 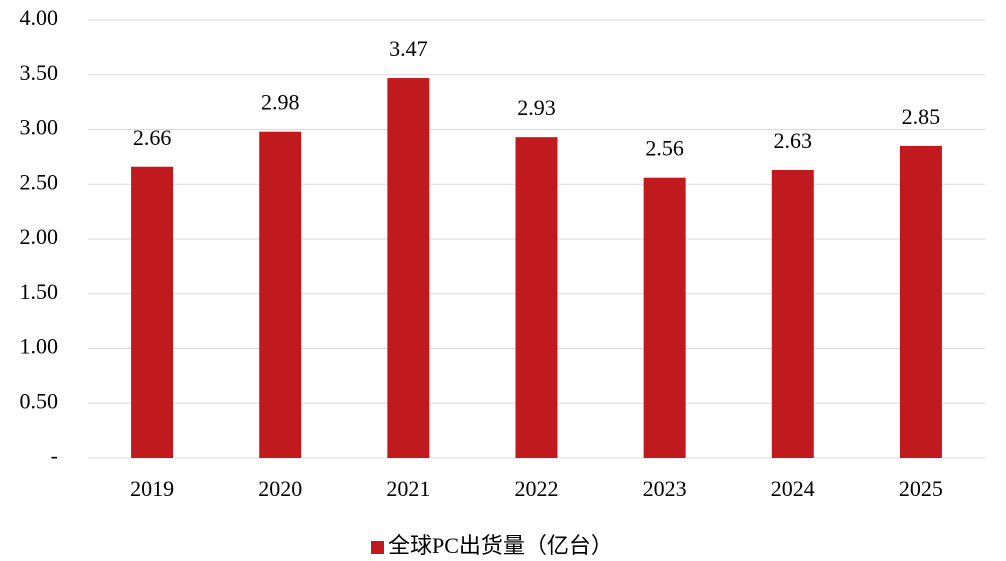 What do you see at coordinates (793, 140) in the screenshot?
I see `data-label: 2.63` at bounding box center [793, 140].